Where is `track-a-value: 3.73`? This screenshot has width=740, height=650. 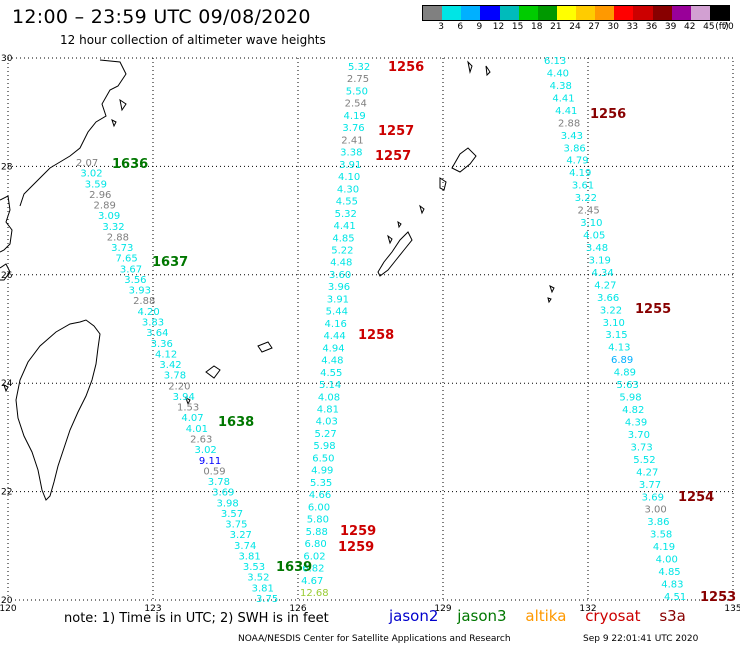
track-a-value: 3.73 is located at coordinates (642, 447).